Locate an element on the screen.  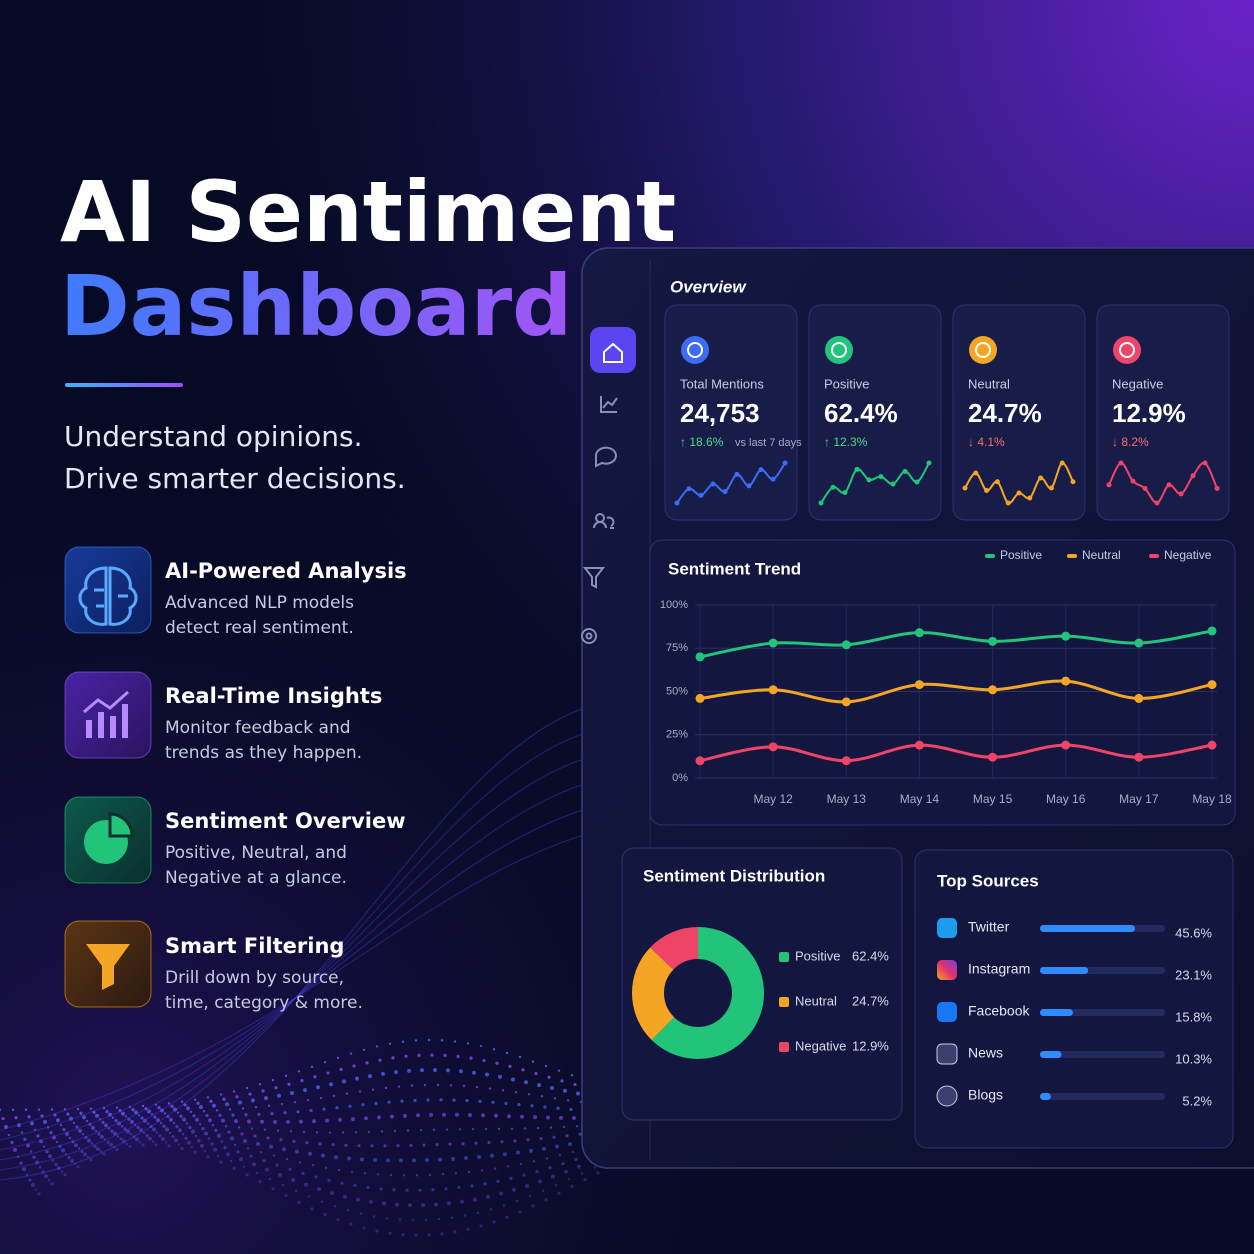
x-tick-label: May 12 is located at coordinates (773, 799).